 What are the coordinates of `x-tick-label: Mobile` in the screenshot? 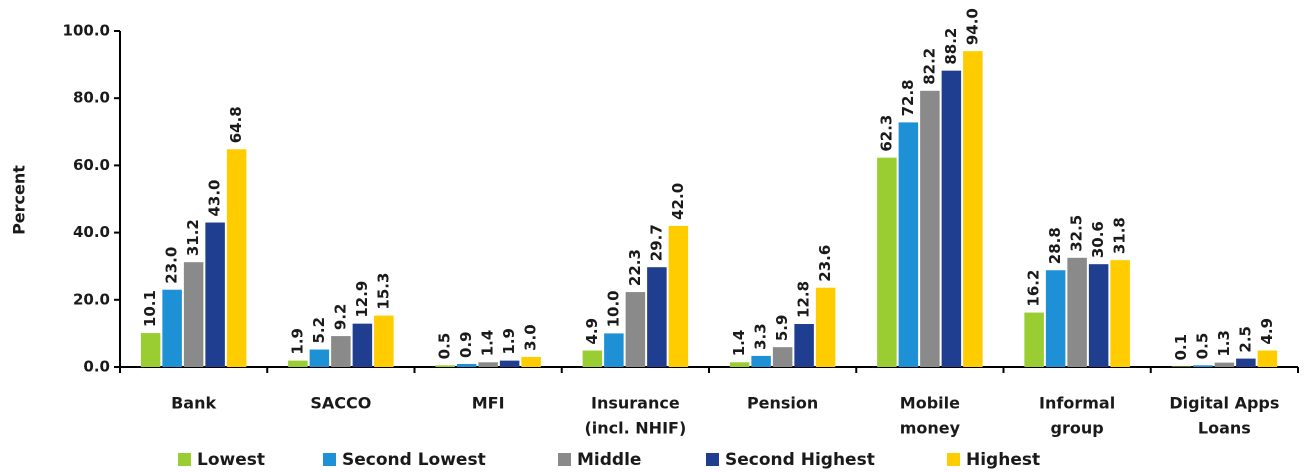 It's located at (930, 403).